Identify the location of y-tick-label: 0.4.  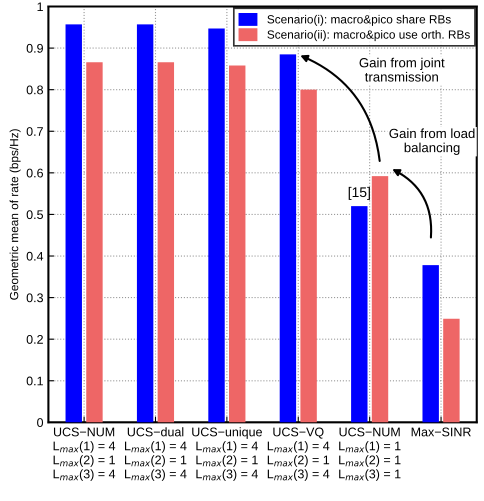
(35, 256).